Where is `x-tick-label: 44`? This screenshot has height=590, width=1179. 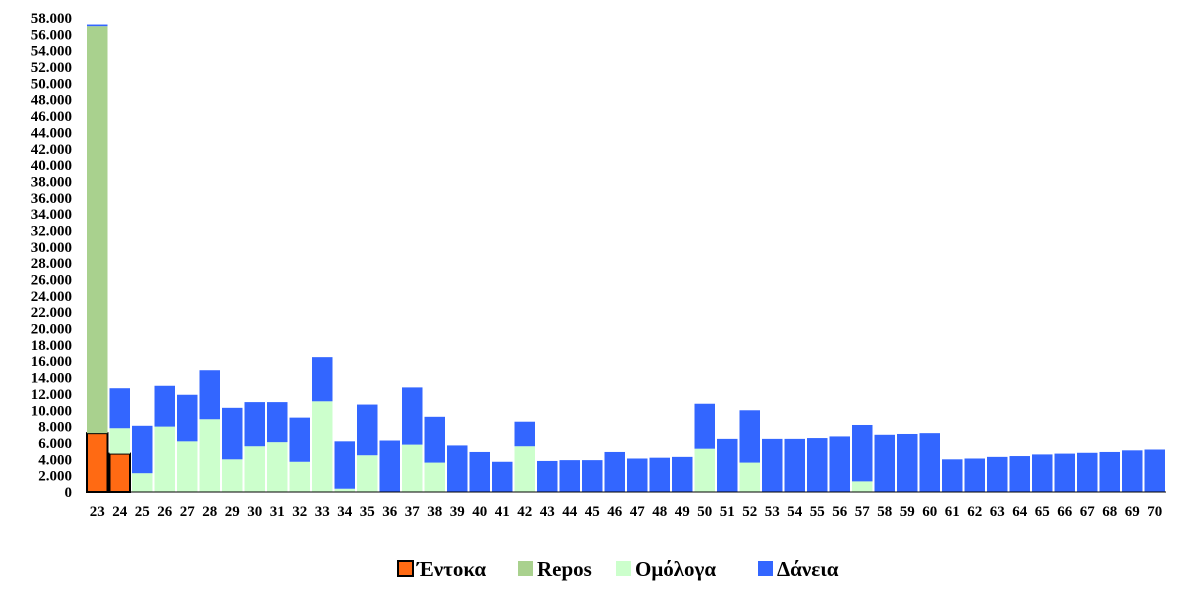
x-tick-label: 44 is located at coordinates (570, 512).